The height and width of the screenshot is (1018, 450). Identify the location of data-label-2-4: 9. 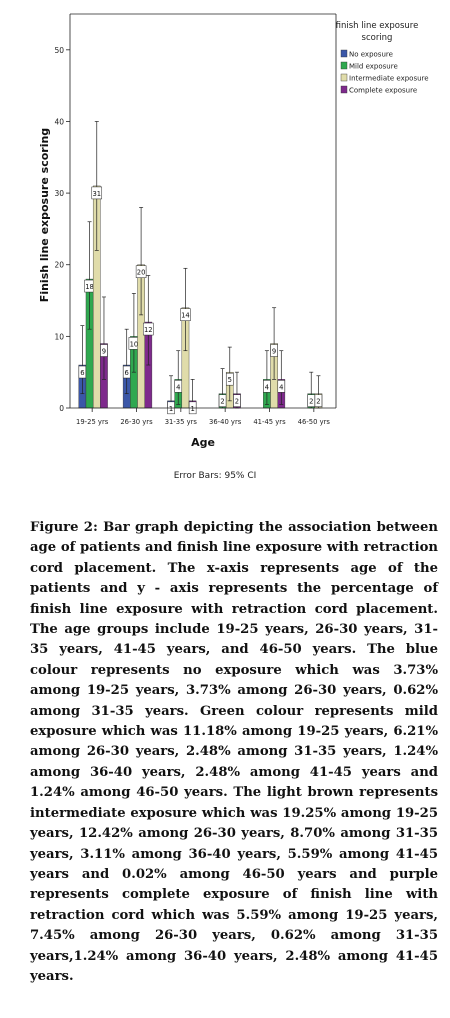
(274, 352).